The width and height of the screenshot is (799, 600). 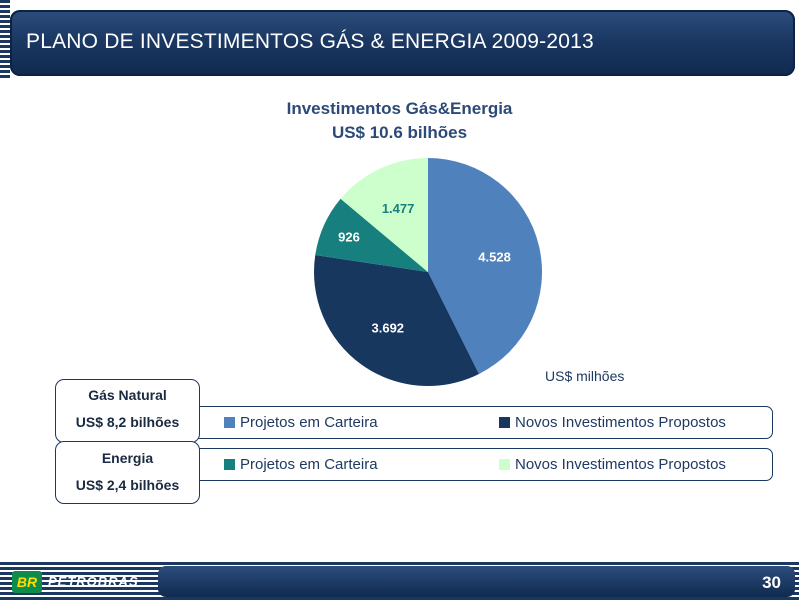 What do you see at coordinates (127, 472) in the screenshot?
I see `group-box-energia: Energia US$ 2,4 bilhões` at bounding box center [127, 472].